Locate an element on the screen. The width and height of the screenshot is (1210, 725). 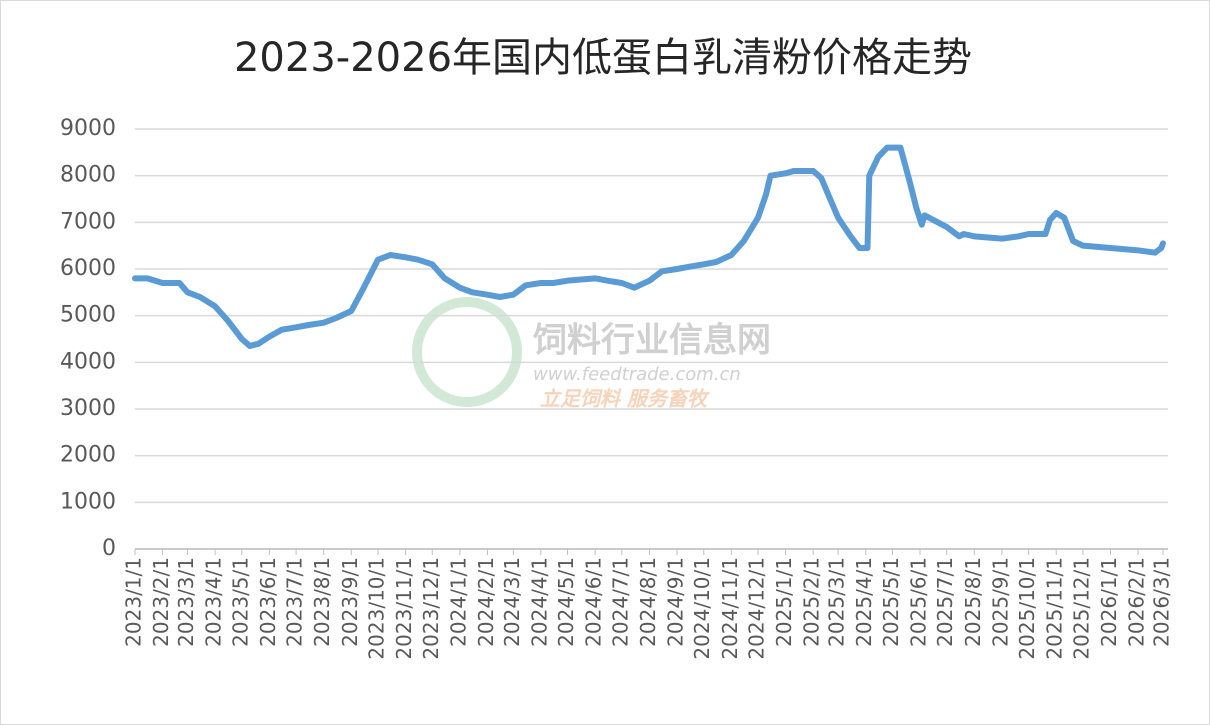
watermark-logo is located at coordinates (467, 352).